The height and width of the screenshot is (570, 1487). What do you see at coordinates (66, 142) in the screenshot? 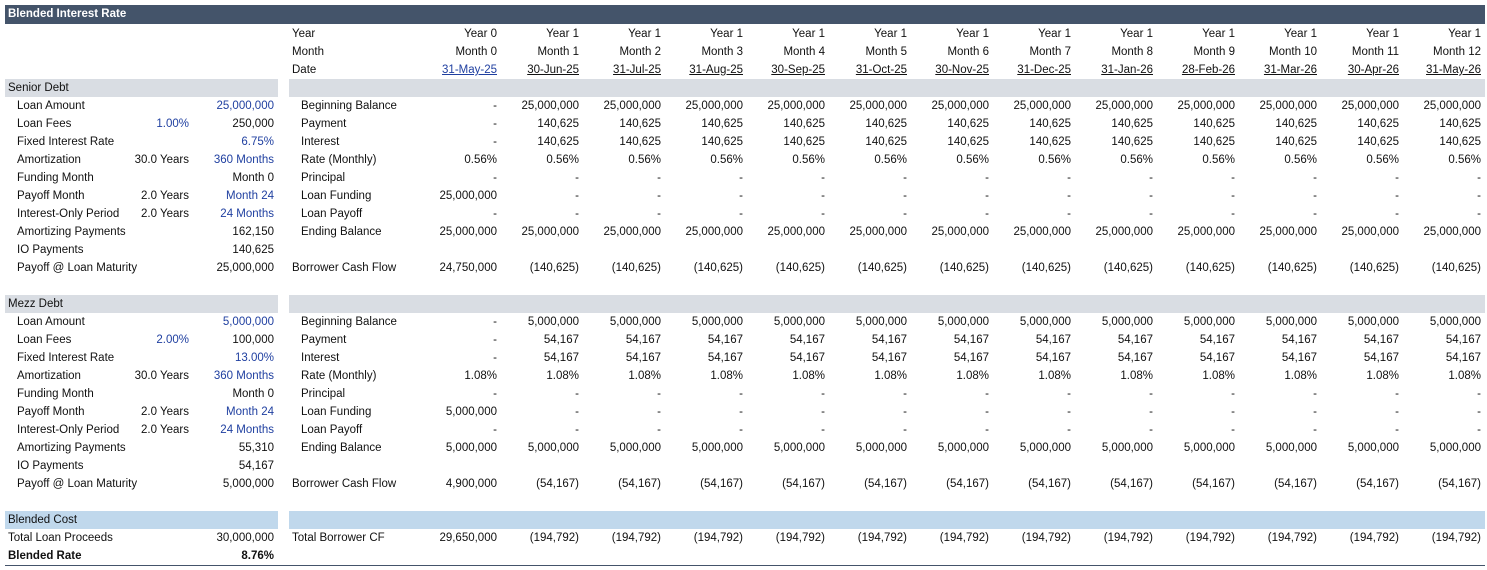
I see `senior-input-label: Fixed Interest Rate` at bounding box center [66, 142].